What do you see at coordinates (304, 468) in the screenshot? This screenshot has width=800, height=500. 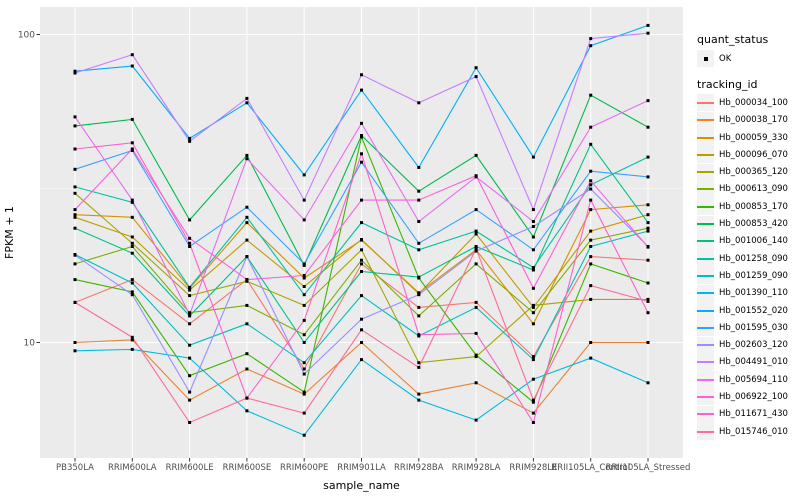 I see `x-tick-label: RRIM600PE` at bounding box center [304, 468].